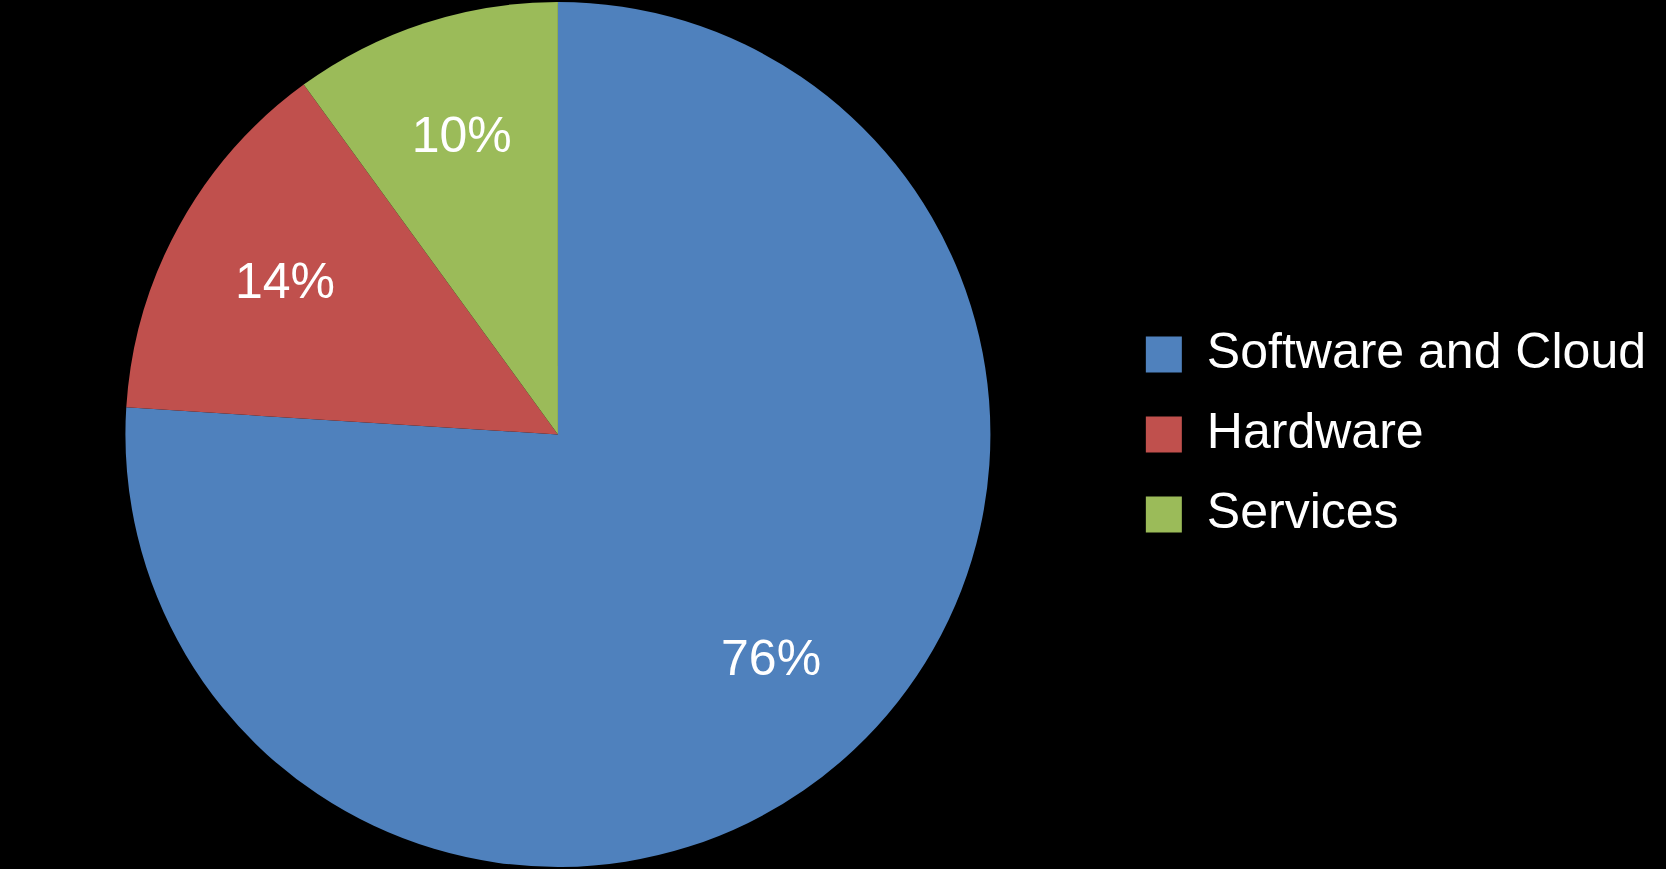 The height and width of the screenshot is (869, 1666). What do you see at coordinates (461, 135) in the screenshot?
I see `data-label: 10%` at bounding box center [461, 135].